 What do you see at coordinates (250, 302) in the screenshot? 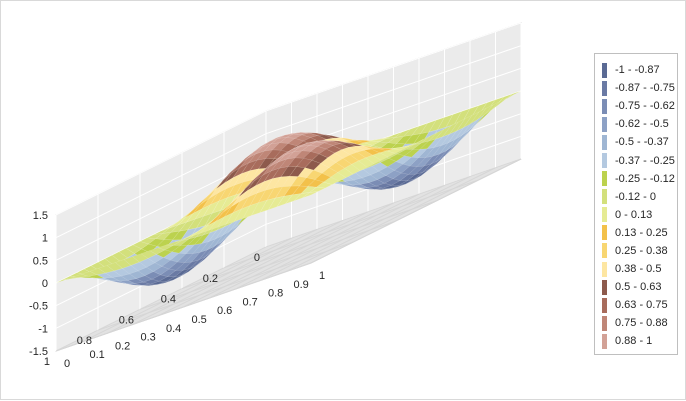
I see `x-tick-label: 0.7` at bounding box center [250, 302].